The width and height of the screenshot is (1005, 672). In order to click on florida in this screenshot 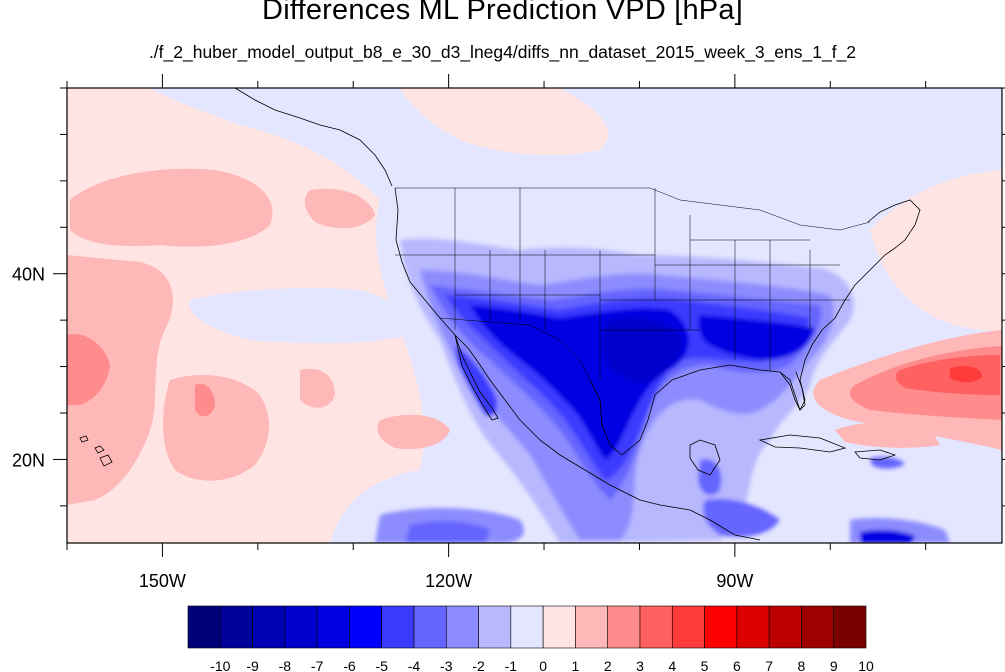, I will do `click(792, 391)`.